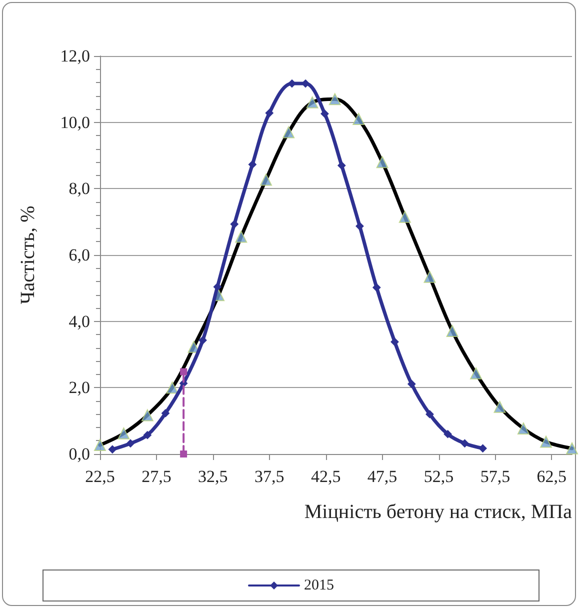 Image resolution: width=582 pixels, height=611 pixels. Describe the element at coordinates (79, 255) in the screenshot. I see `y-tick-label: 6,0` at that location.